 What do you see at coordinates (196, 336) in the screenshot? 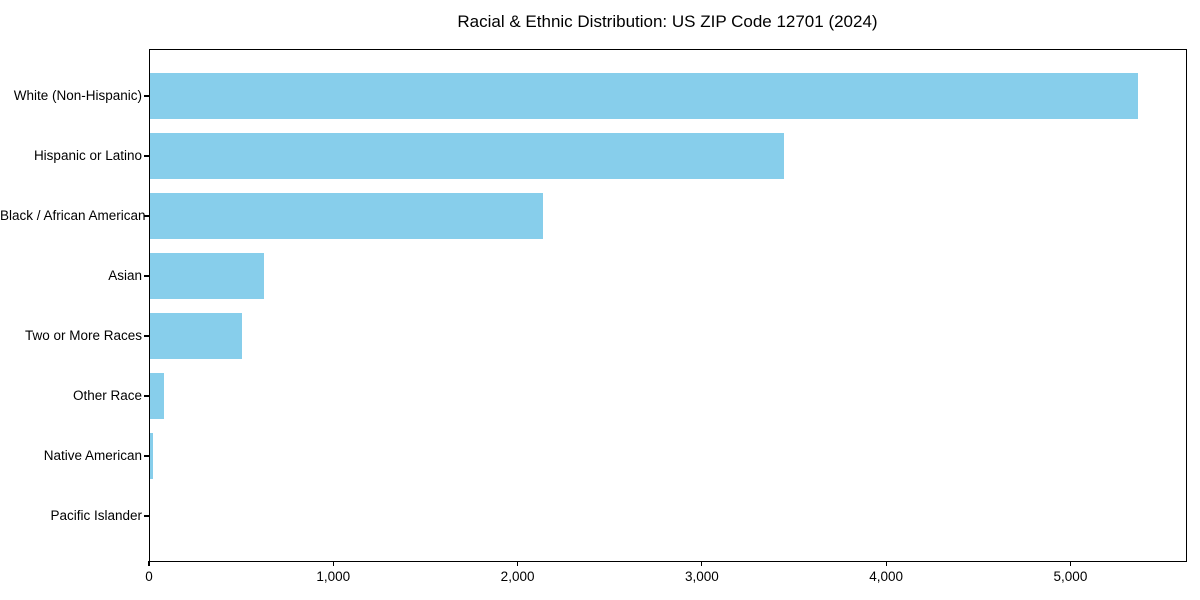
I see `bar-two-or-more-races` at bounding box center [196, 336].